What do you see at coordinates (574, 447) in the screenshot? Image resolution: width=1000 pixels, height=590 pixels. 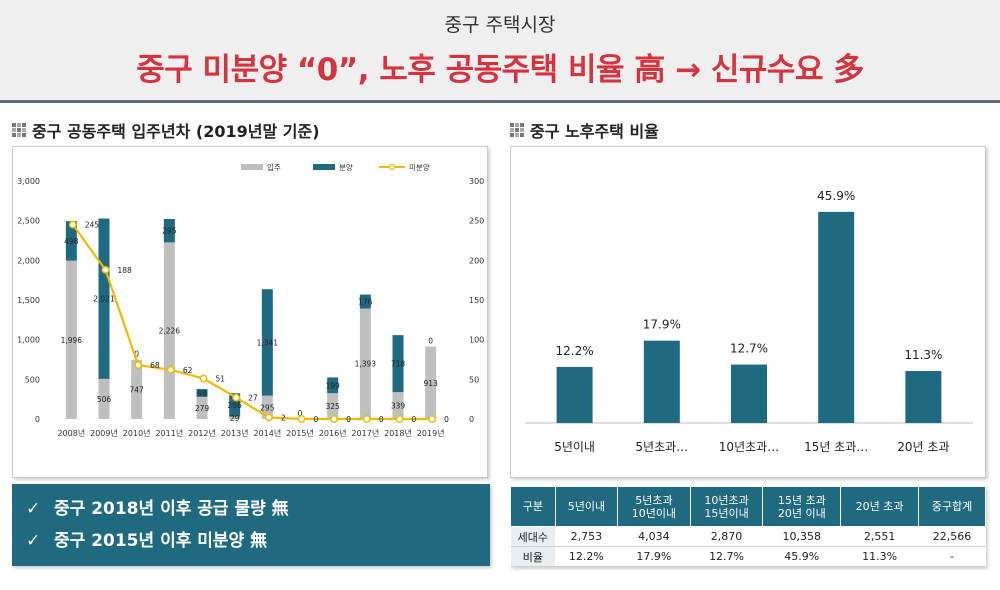 I see `x-tick-label: 5년이내` at bounding box center [574, 447].